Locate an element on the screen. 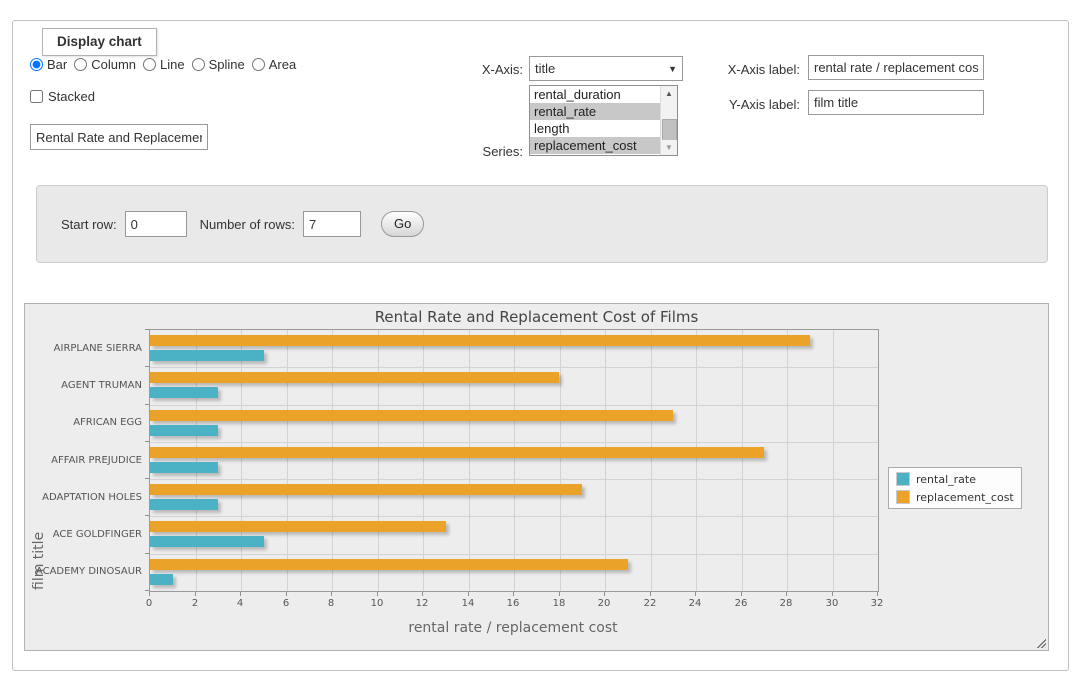 The height and width of the screenshot is (681, 1081). chart-title-input is located at coordinates (119, 137).